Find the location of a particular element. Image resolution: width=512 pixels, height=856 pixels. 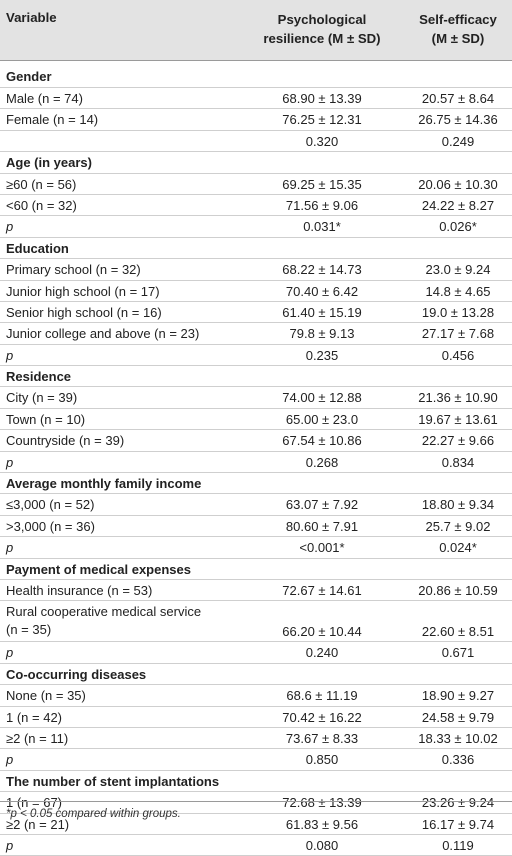

group-header-row: Residence is located at coordinates (256, 377).